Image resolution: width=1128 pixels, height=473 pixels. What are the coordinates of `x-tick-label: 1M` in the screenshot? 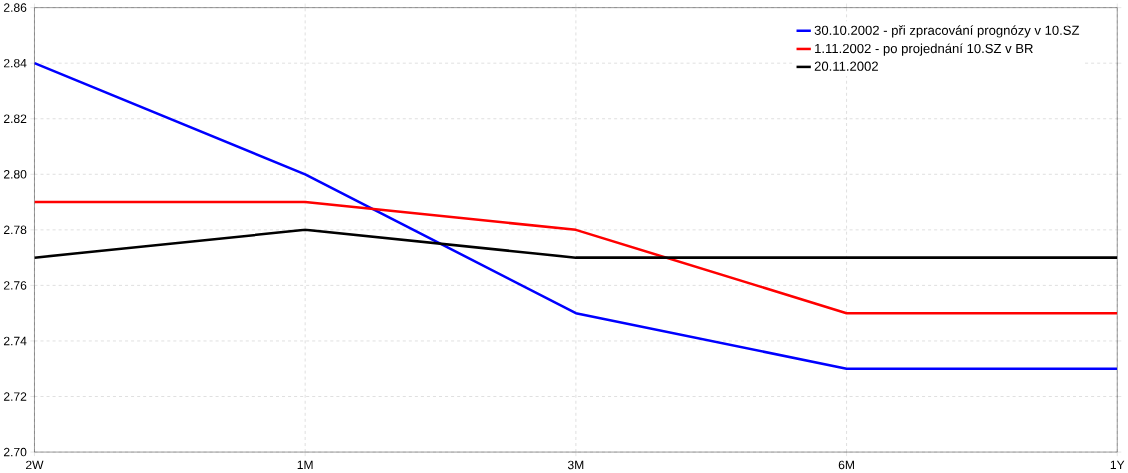 It's located at (305, 465).